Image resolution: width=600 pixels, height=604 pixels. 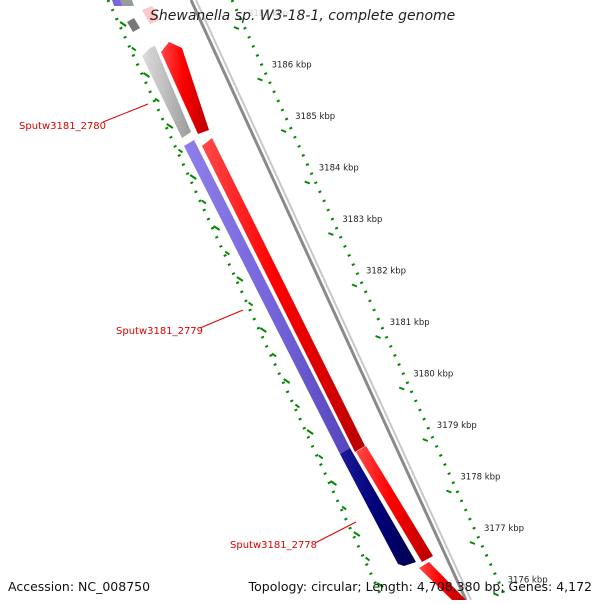 I want to click on gene-label-sputw3181-2780: Sputw3181_2780, so click(x=62, y=126).